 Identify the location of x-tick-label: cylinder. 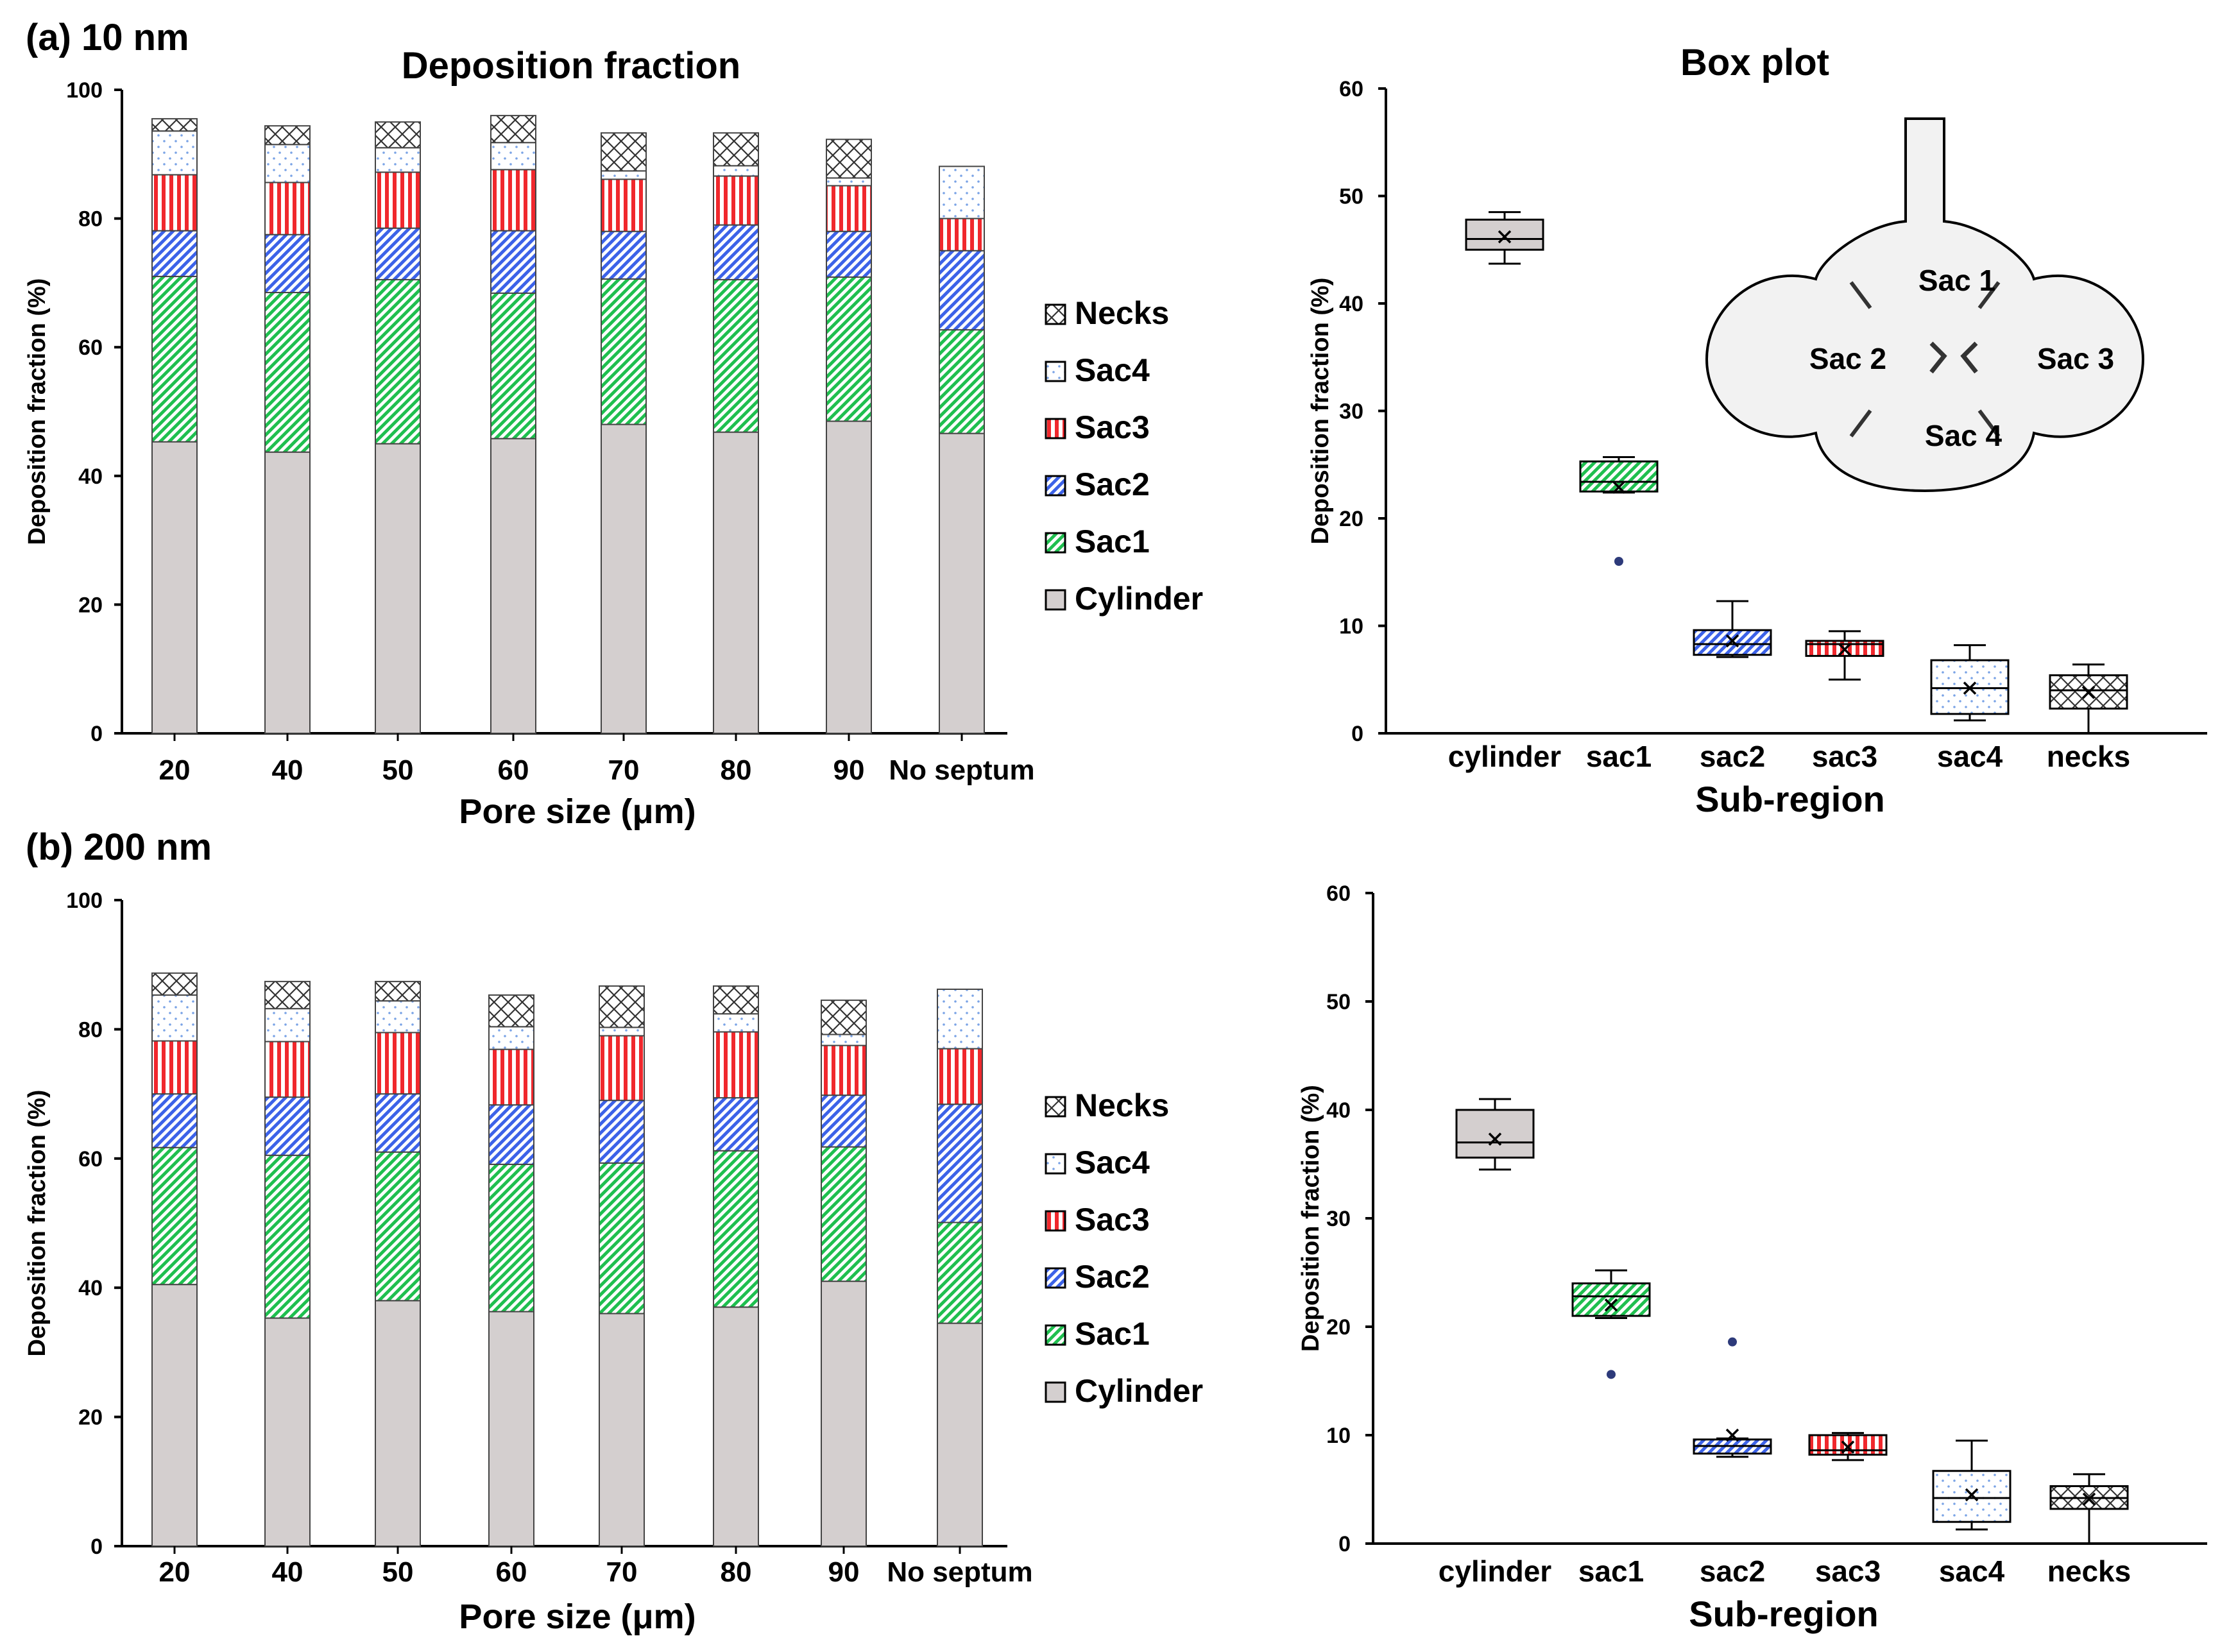
(1505, 756).